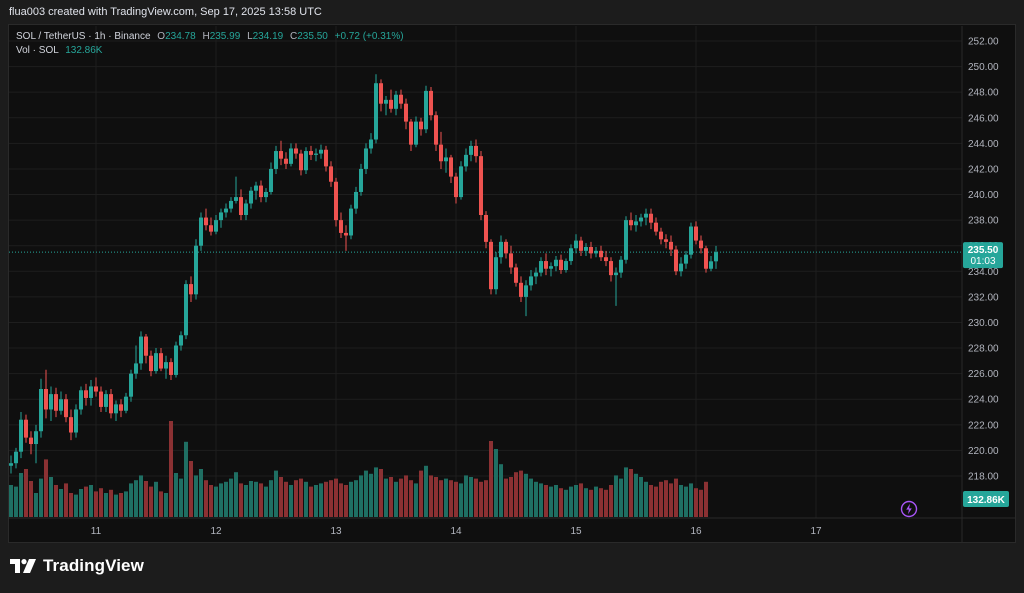 This screenshot has width=1024, height=593. What do you see at coordinates (369, 36) in the screenshot?
I see `change-value: +0.72 (+0.31%)` at bounding box center [369, 36].